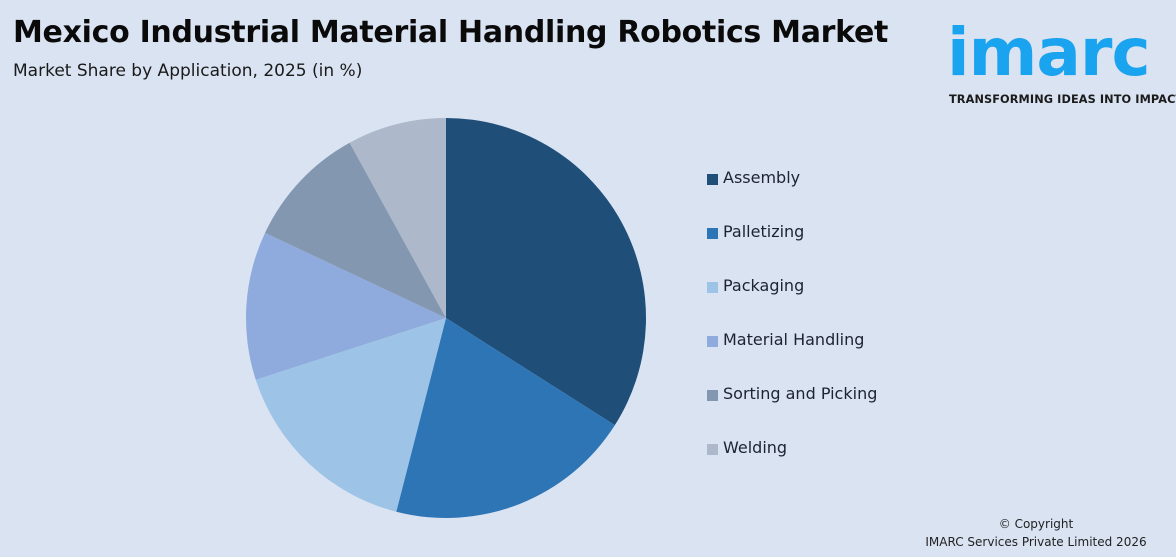 The height and width of the screenshot is (557, 1176). I want to click on legend-item-packaging: Packaging, so click(792, 303).